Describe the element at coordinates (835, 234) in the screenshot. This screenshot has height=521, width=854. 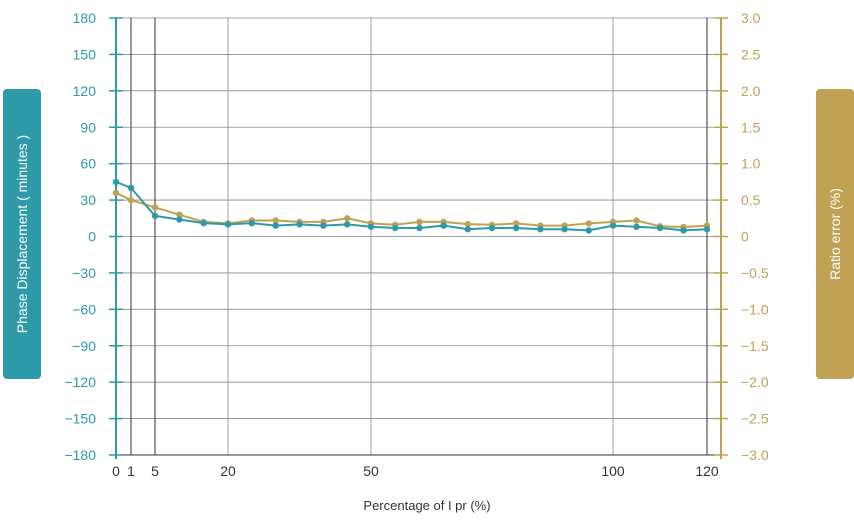
I see `y-axis-right-label: Ratio error (%)` at that location.